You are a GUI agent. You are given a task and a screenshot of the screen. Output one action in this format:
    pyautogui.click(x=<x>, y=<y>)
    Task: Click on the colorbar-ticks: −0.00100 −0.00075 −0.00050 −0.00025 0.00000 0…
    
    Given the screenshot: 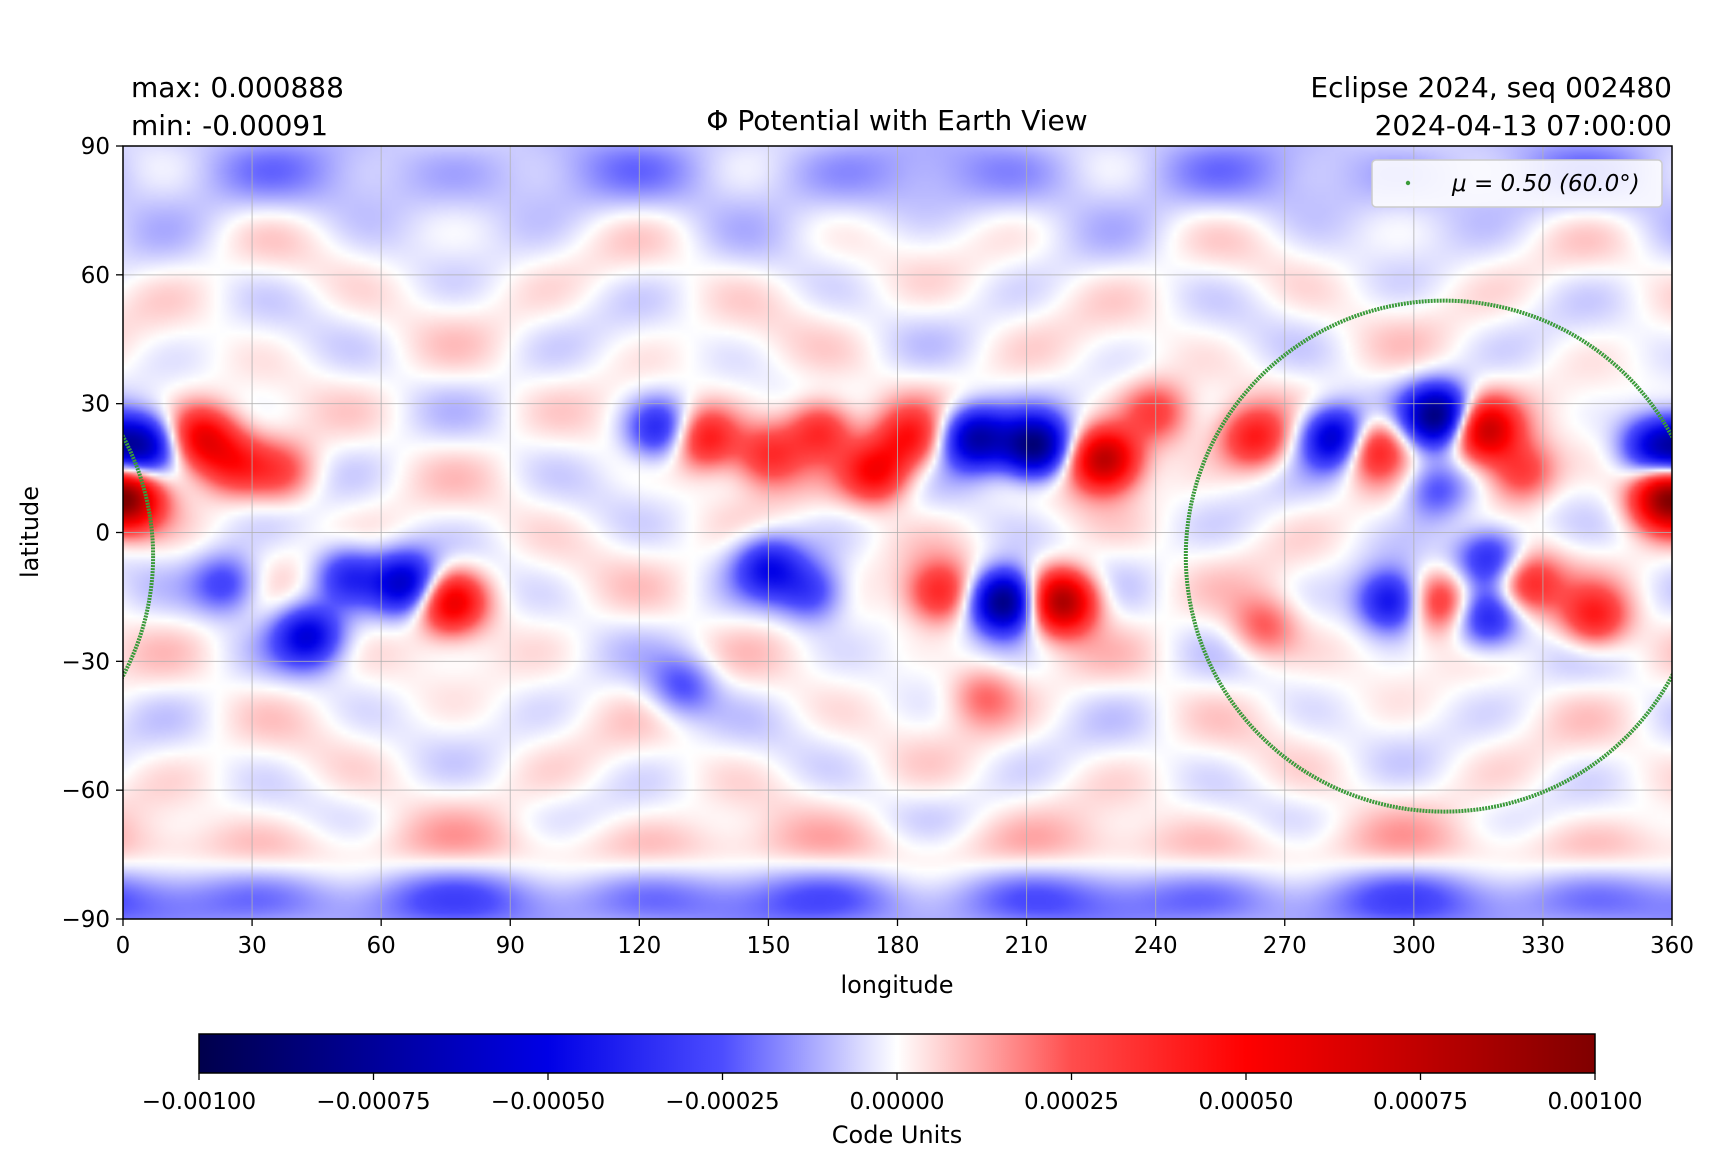 What is the action you would take?
    pyautogui.click(x=892, y=1094)
    